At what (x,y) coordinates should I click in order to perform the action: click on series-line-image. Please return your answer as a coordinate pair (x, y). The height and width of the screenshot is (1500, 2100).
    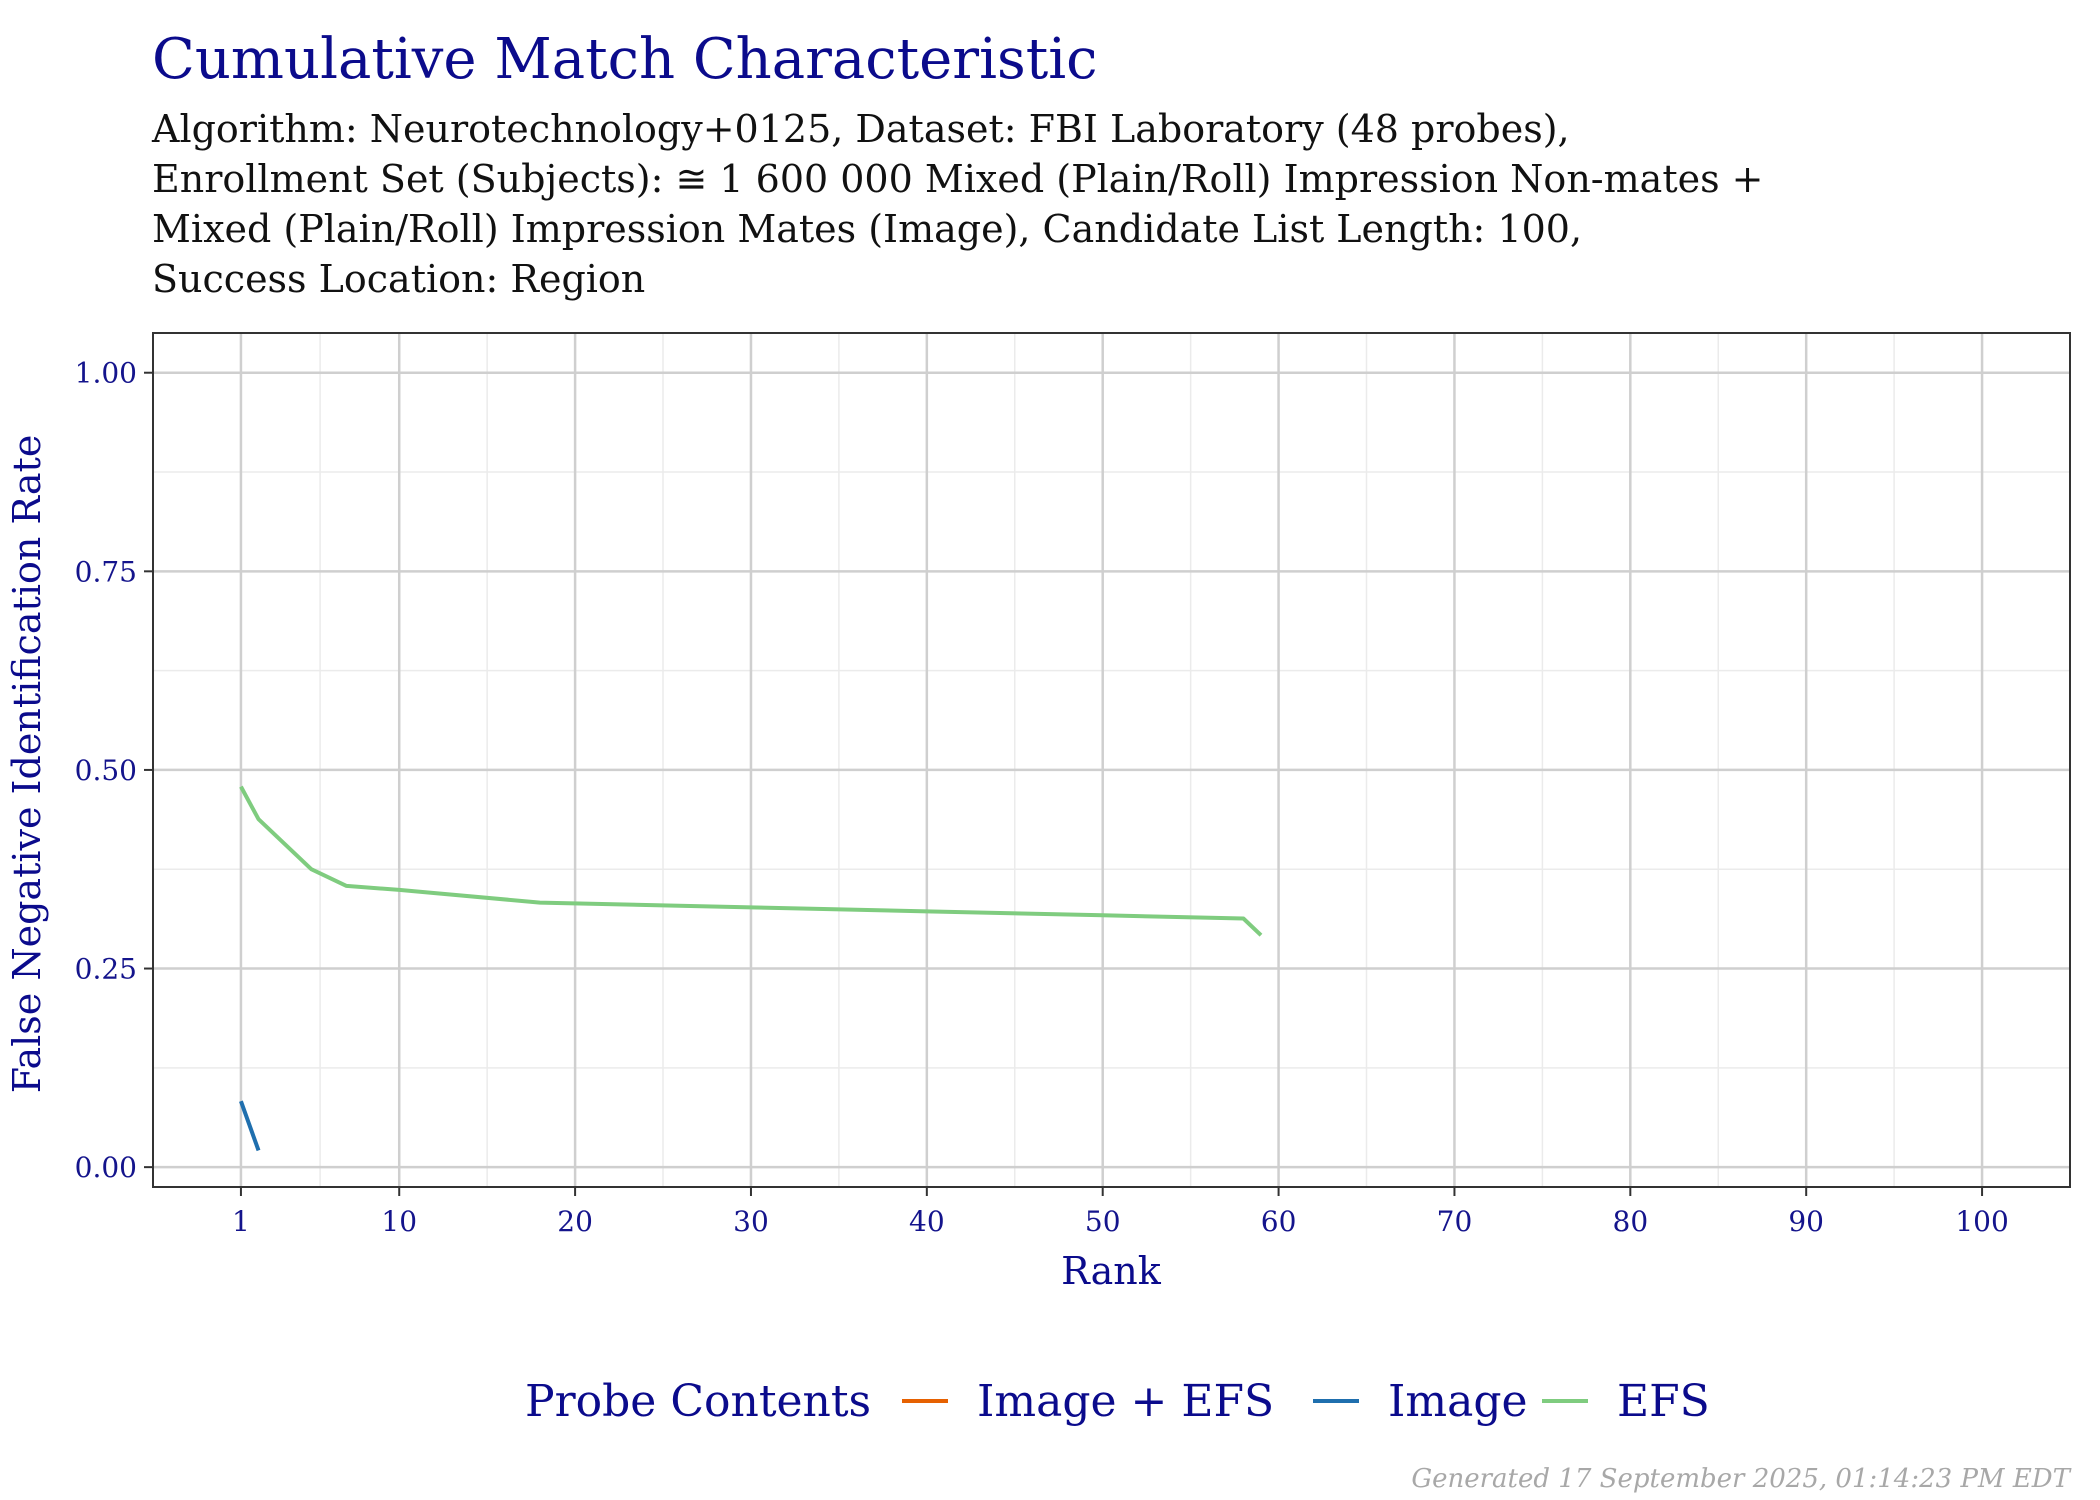
    Looking at the image, I should click on (250, 1126).